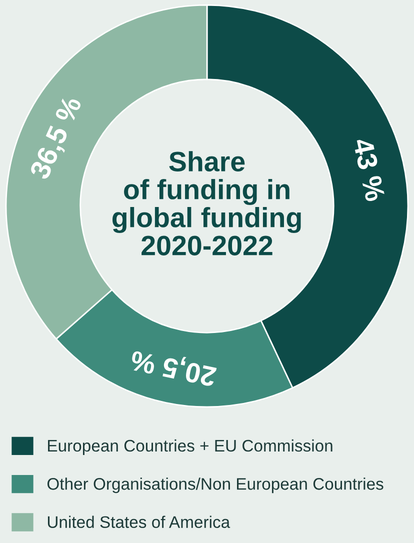 This screenshot has width=414, height=543. What do you see at coordinates (215, 486) in the screenshot?
I see `legend-label: Other Organisations/Non European Countries` at bounding box center [215, 486].